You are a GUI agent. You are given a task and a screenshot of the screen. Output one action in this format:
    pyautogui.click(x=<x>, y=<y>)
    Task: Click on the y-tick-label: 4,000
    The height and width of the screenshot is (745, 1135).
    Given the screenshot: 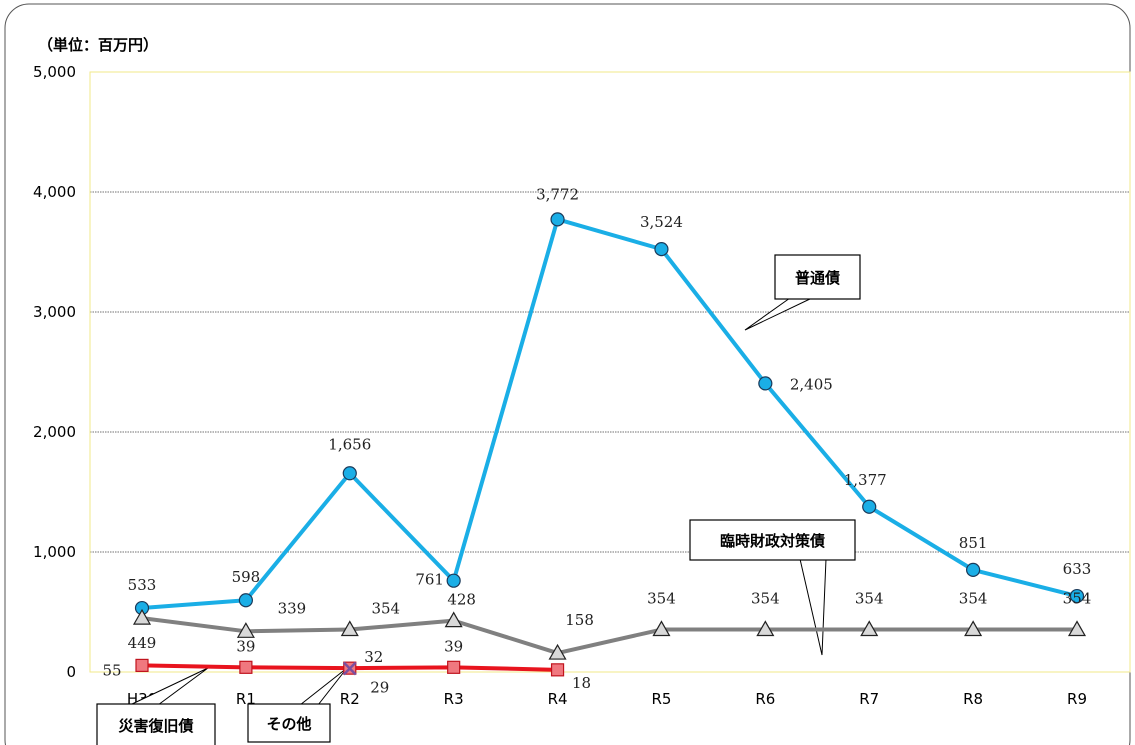 What is the action you would take?
    pyautogui.click(x=54, y=192)
    